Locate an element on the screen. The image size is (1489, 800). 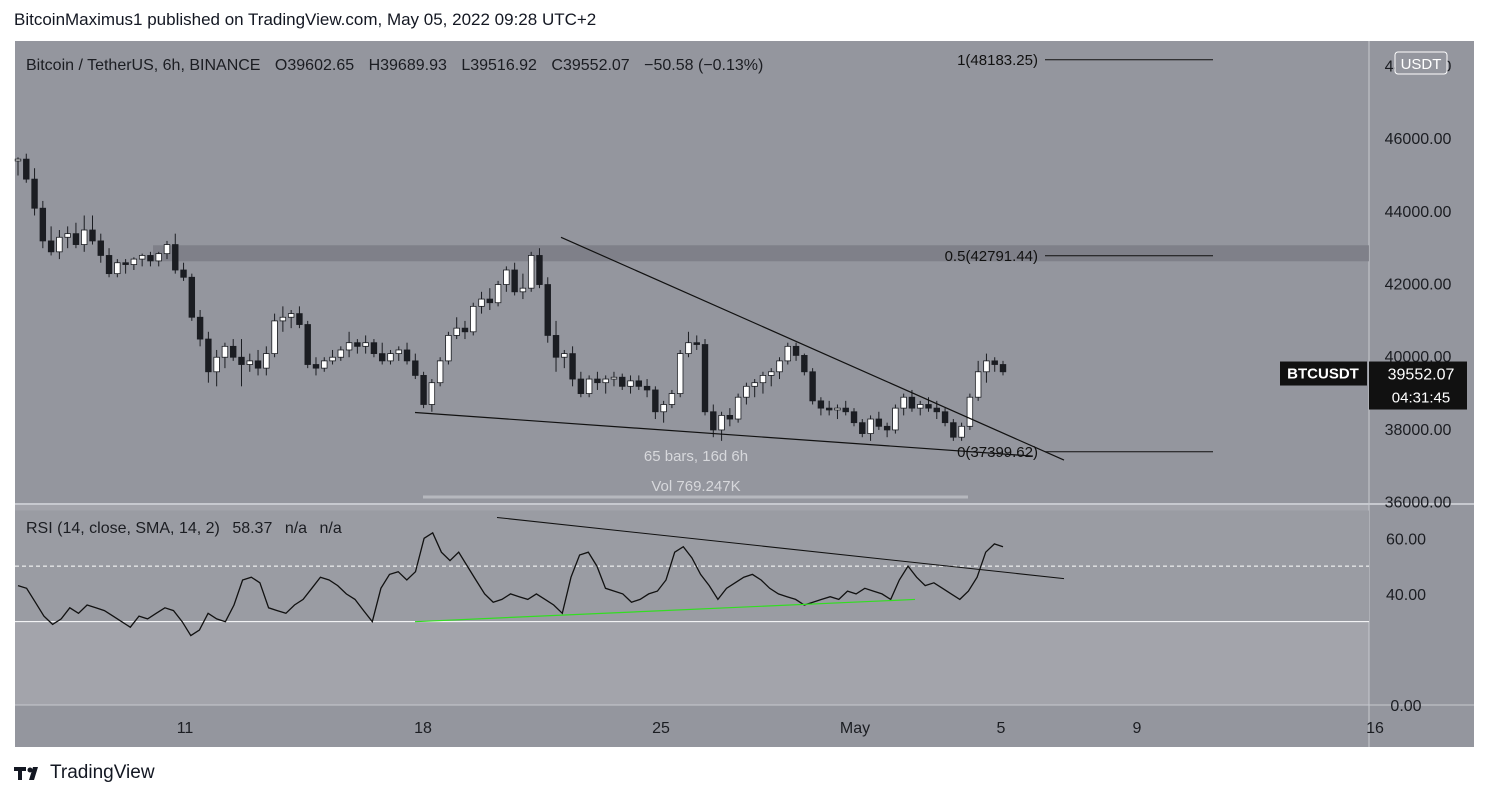
rsi-series is located at coordinates (541, 577).